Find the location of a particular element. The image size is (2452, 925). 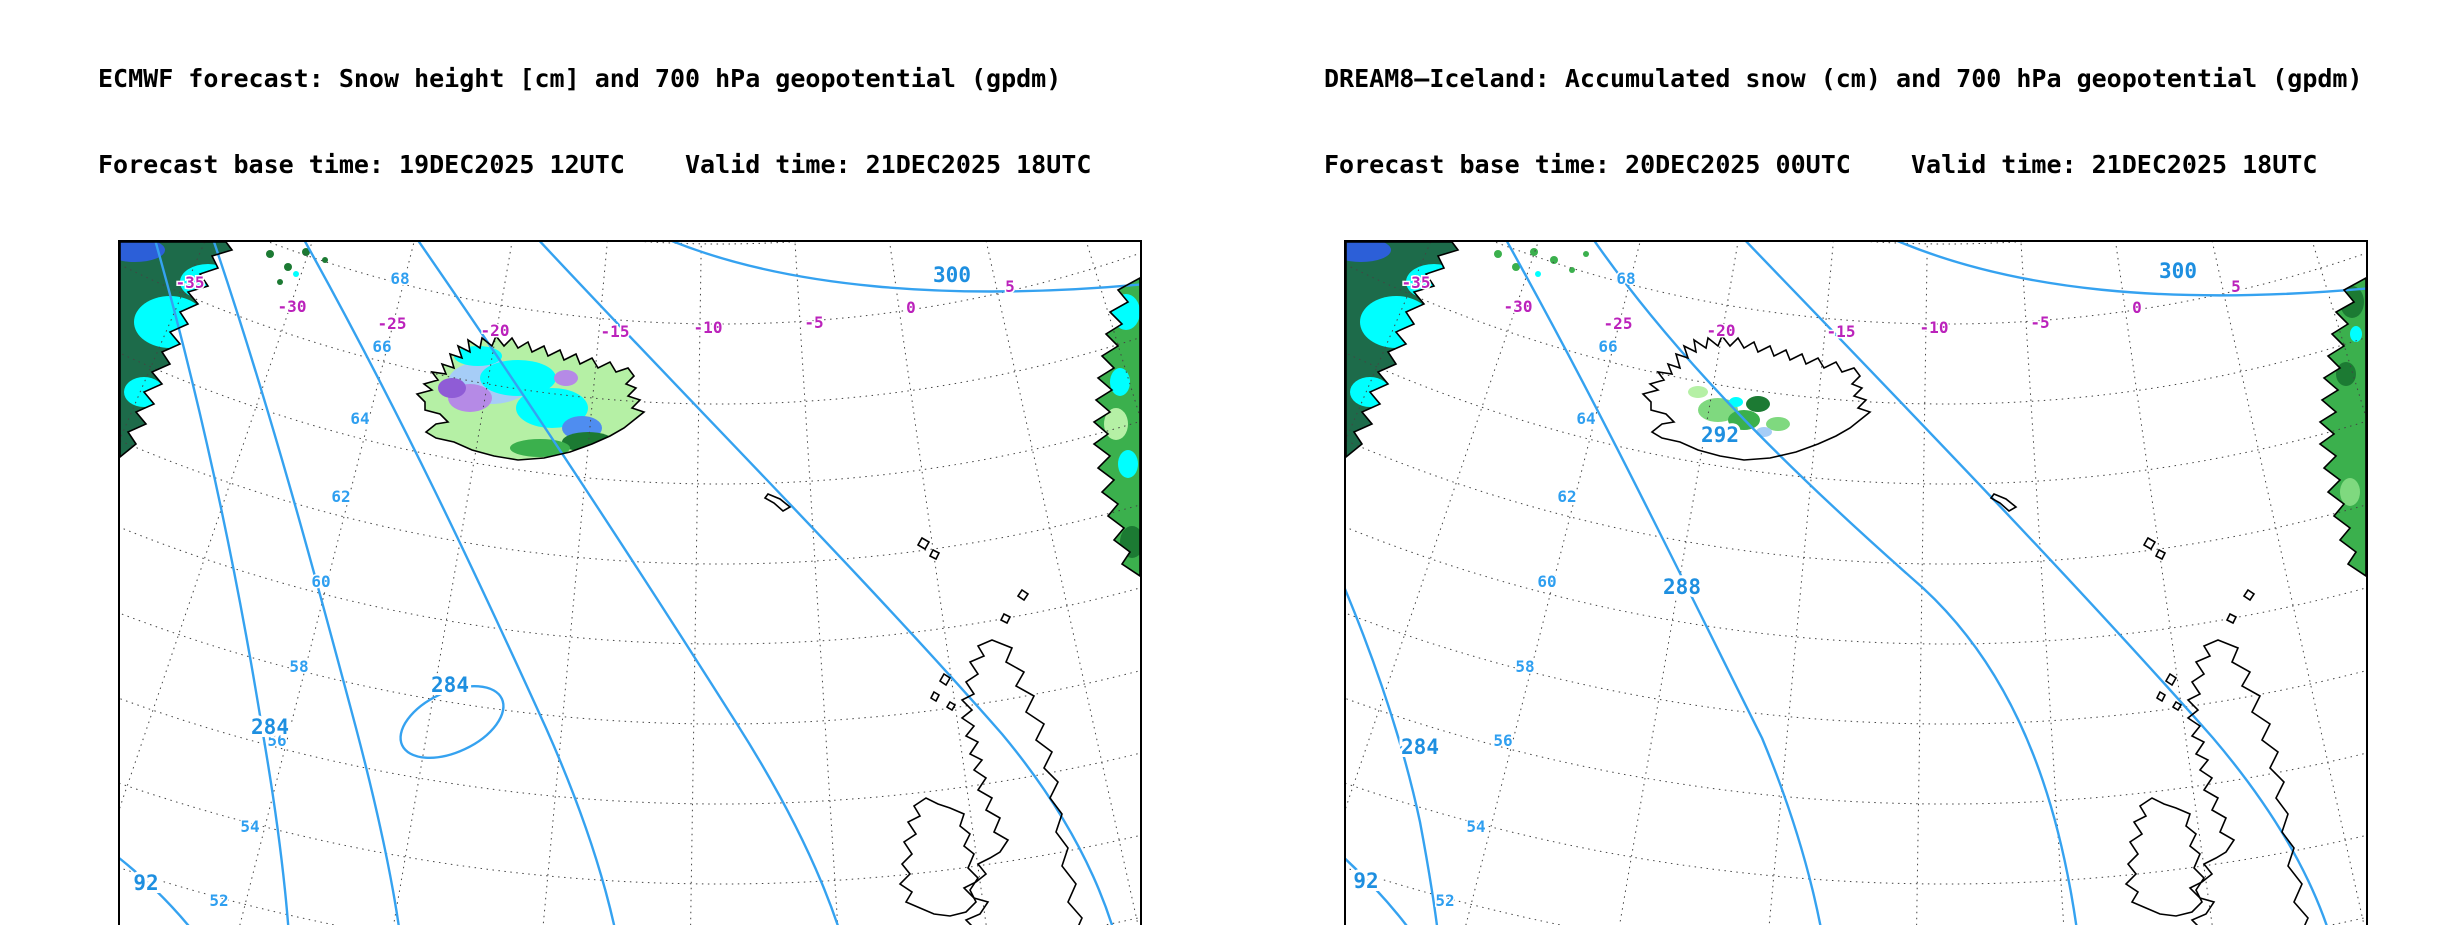

longitude-label: -20 is located at coordinates (1721, 330).